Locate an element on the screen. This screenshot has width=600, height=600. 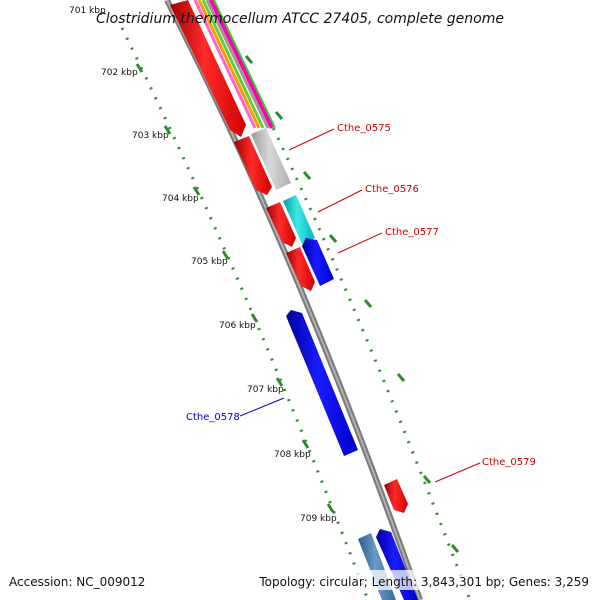
kbp-label: 708 kbp is located at coordinates (292, 455).